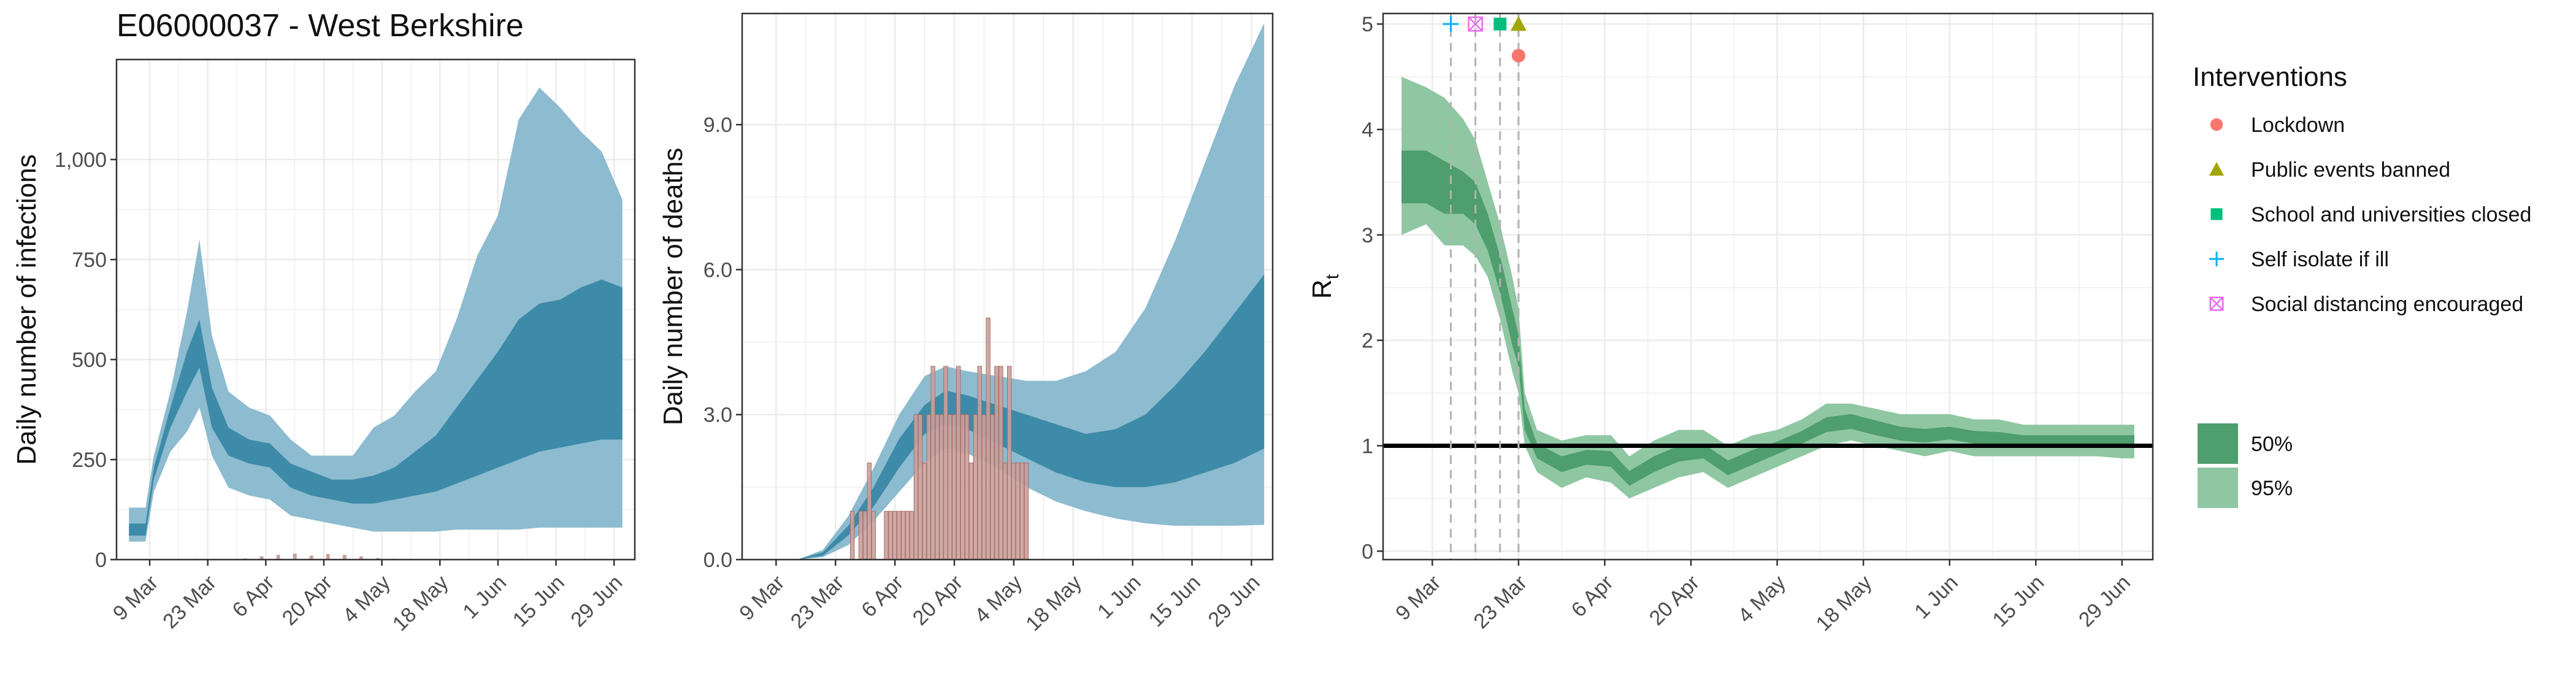 This screenshot has width=2576, height=686. Describe the element at coordinates (1367, 130) in the screenshot. I see `y-tick-label: 4` at that location.